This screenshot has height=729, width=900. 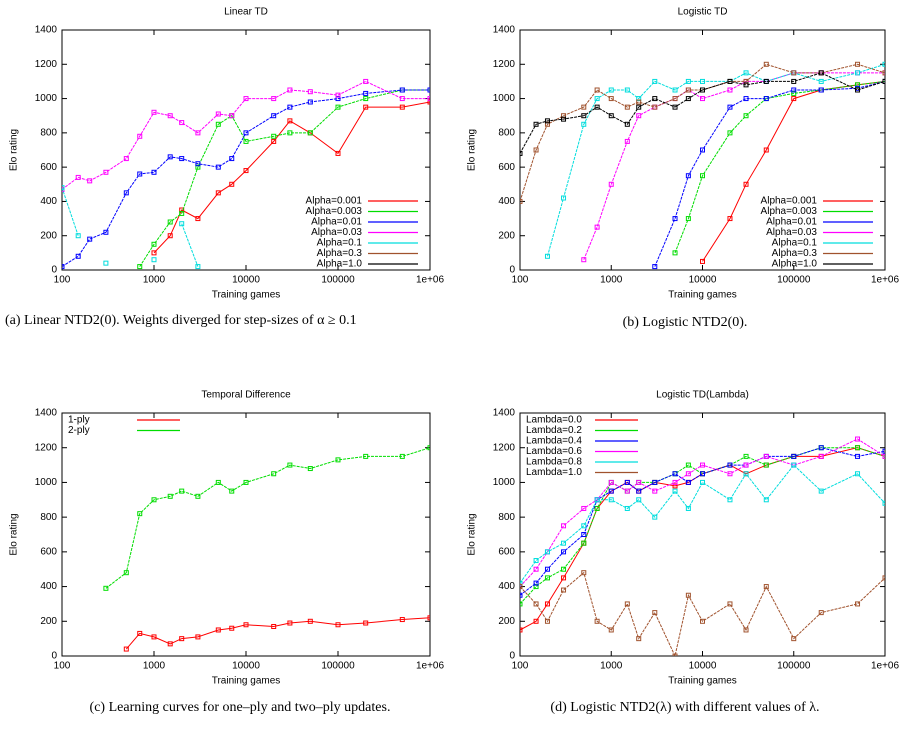 What do you see at coordinates (340, 264) in the screenshot?
I see `legend-label: Alpha=1.0` at bounding box center [340, 264].